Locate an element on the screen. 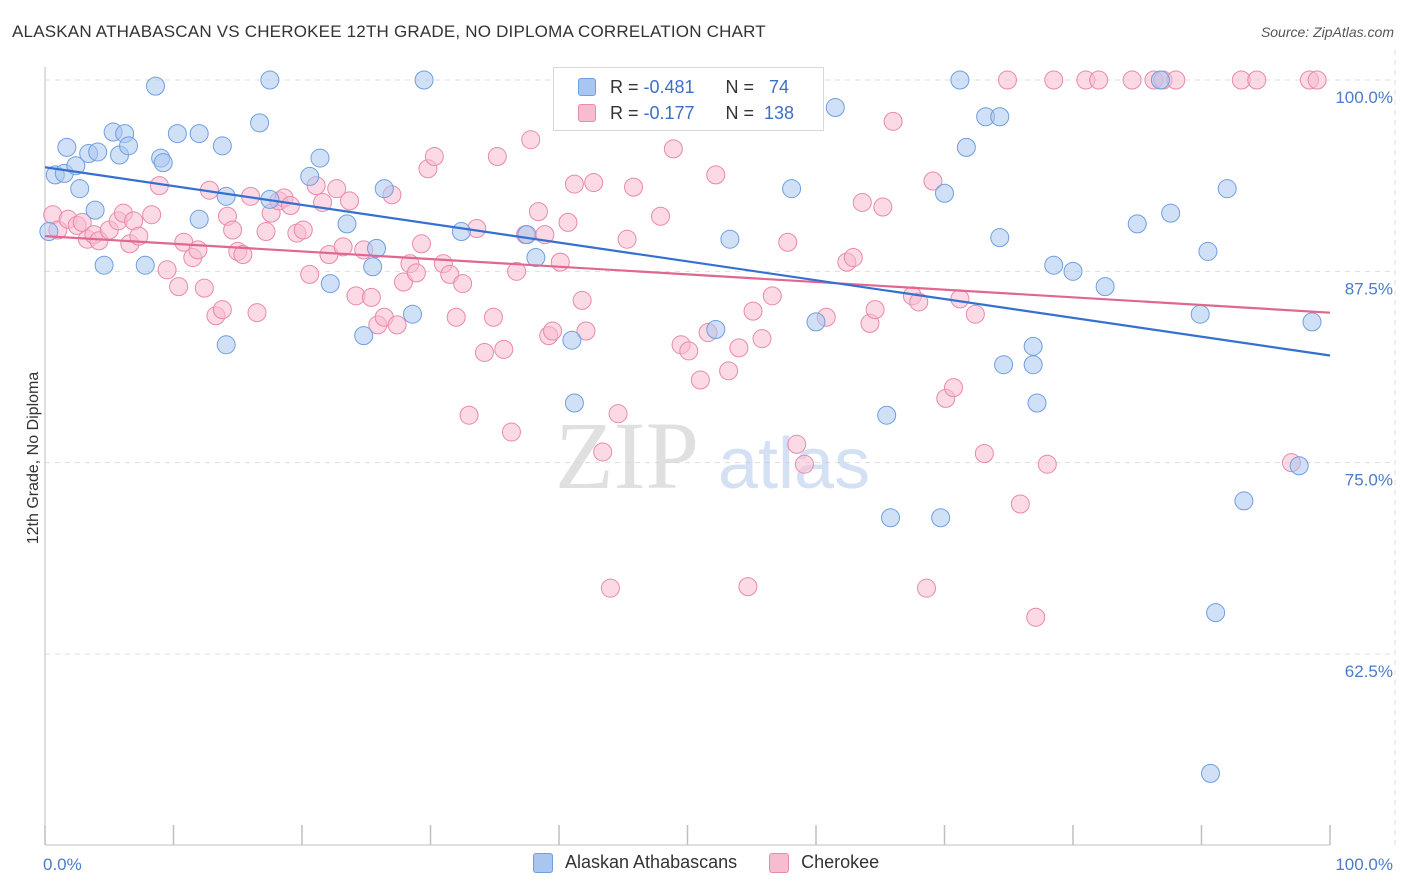 The width and height of the screenshot is (1406, 892). legend-label-cherokee: Cherokee is located at coordinates (840, 862).